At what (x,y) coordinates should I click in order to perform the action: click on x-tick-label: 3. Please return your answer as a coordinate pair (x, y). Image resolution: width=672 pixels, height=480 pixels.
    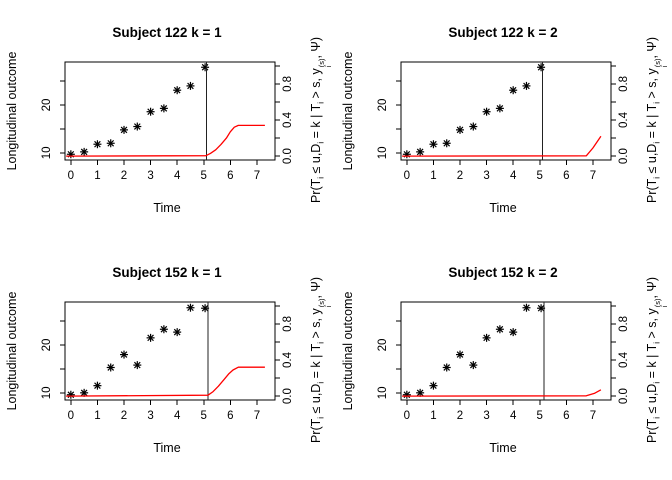
    Looking at the image, I should click on (486, 176).